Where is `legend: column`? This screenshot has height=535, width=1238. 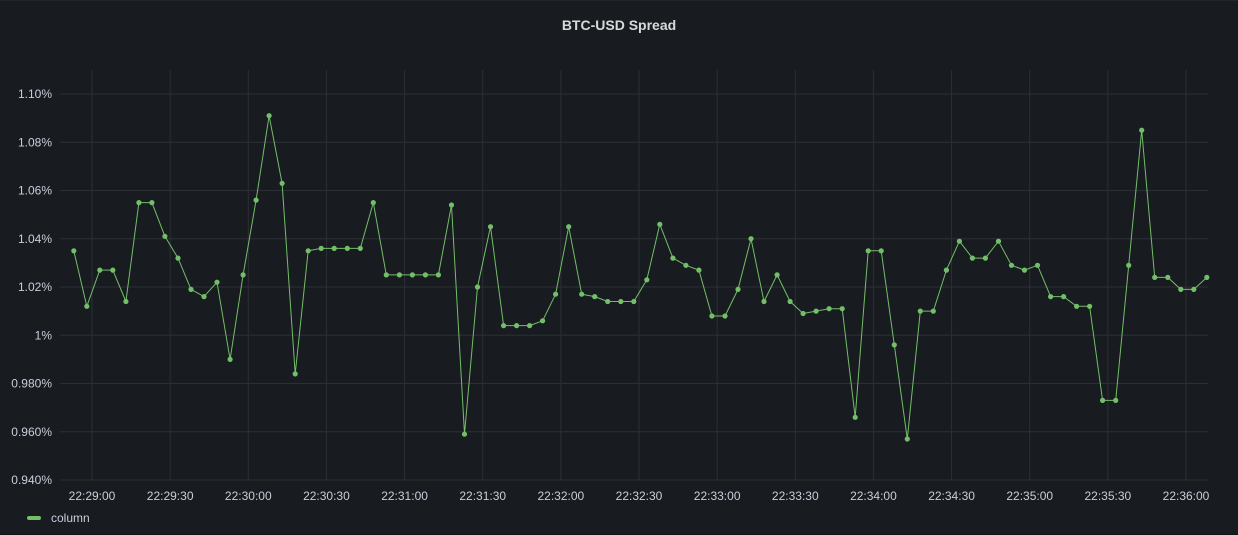 legend: column is located at coordinates (58, 518).